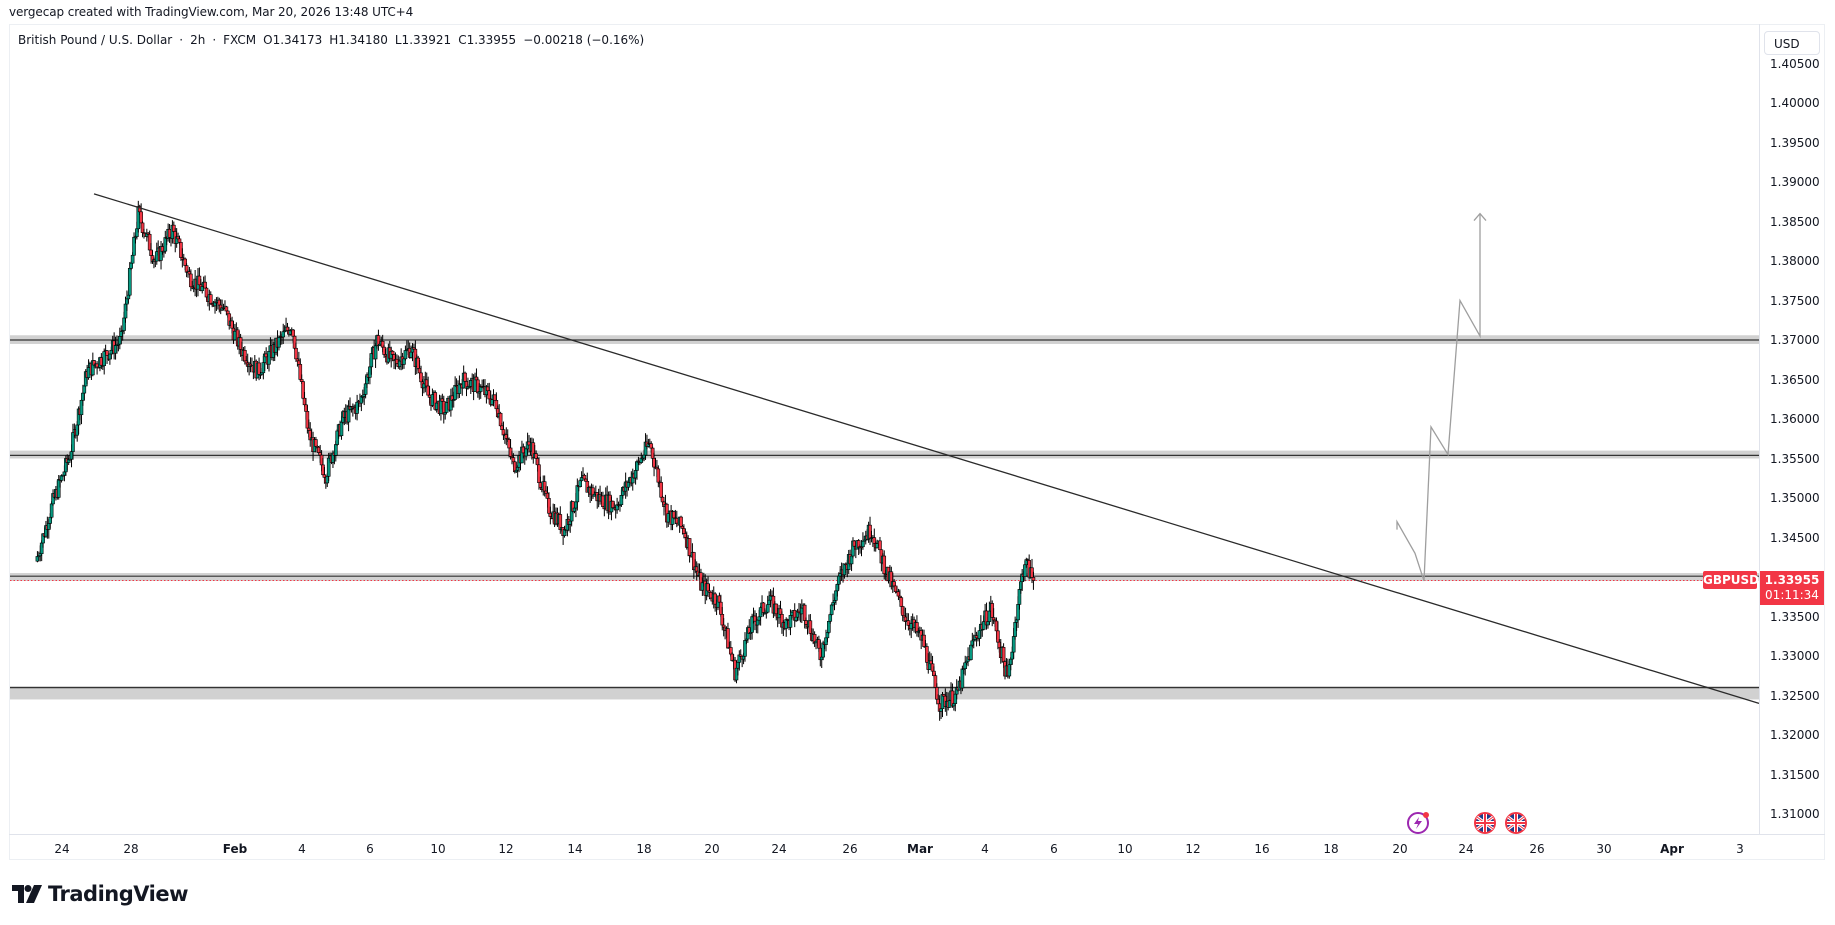 The image size is (1835, 925). What do you see at coordinates (27, 894) in the screenshot?
I see `tradingview-logo-icon` at bounding box center [27, 894].